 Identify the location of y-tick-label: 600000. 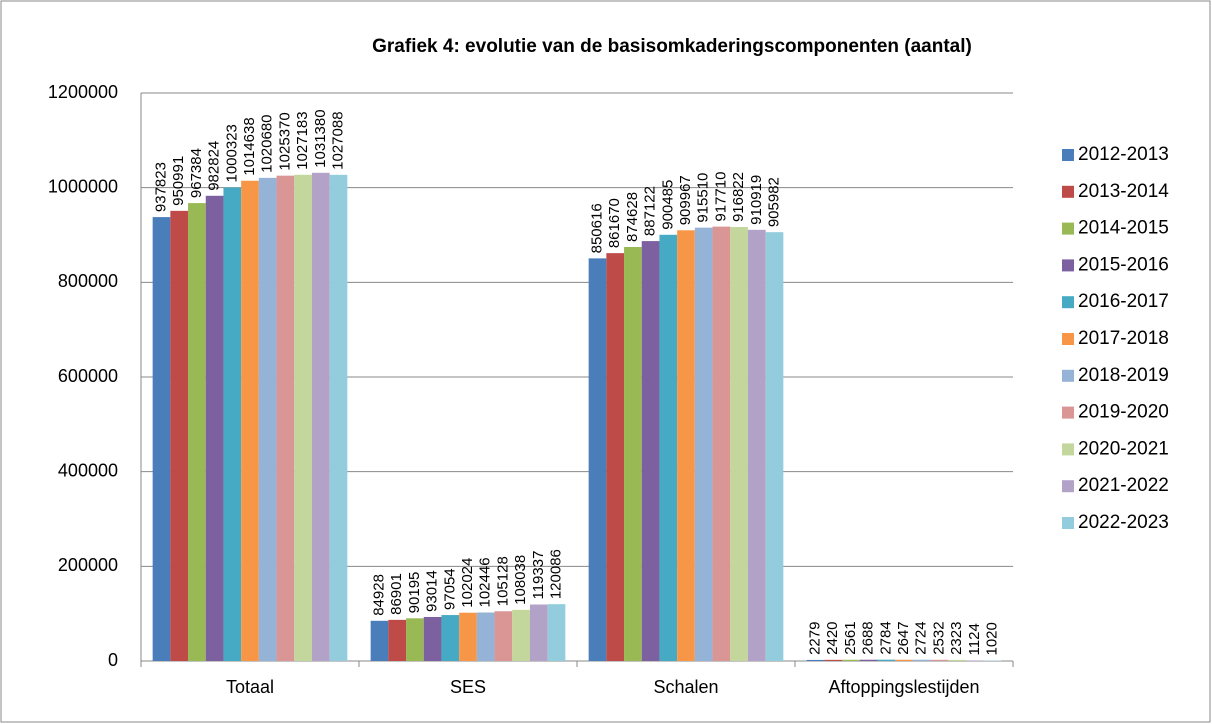
(88, 376).